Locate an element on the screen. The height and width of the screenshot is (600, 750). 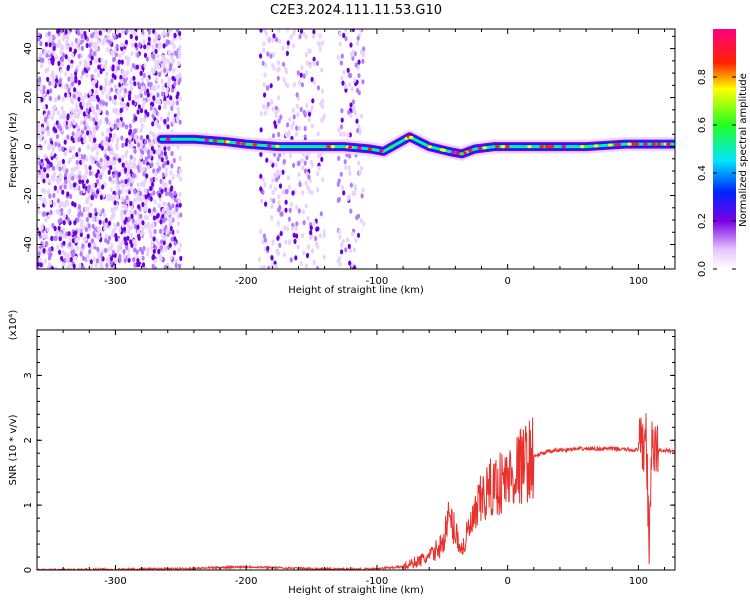
y-tick-label: -20 is located at coordinates (28, 195).